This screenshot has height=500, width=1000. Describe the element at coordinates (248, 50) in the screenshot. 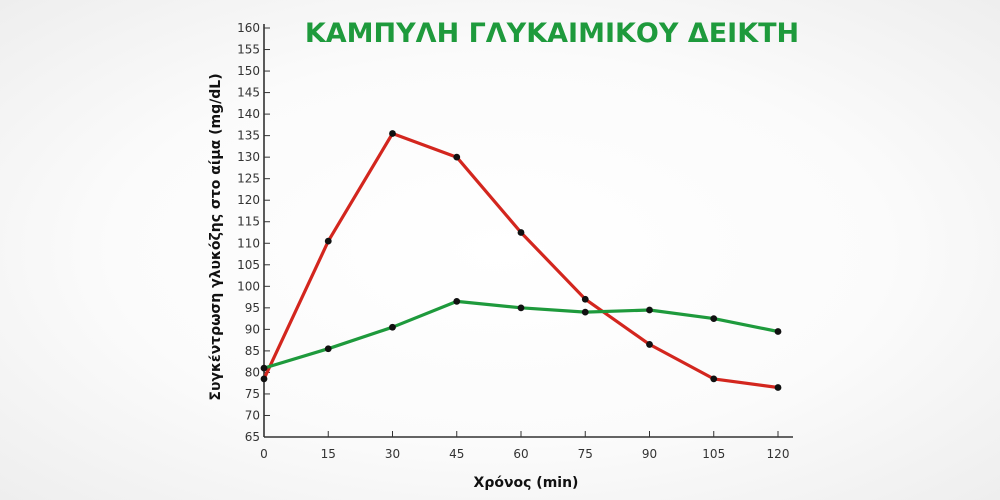

I see `y-tick-label: 155` at that location.